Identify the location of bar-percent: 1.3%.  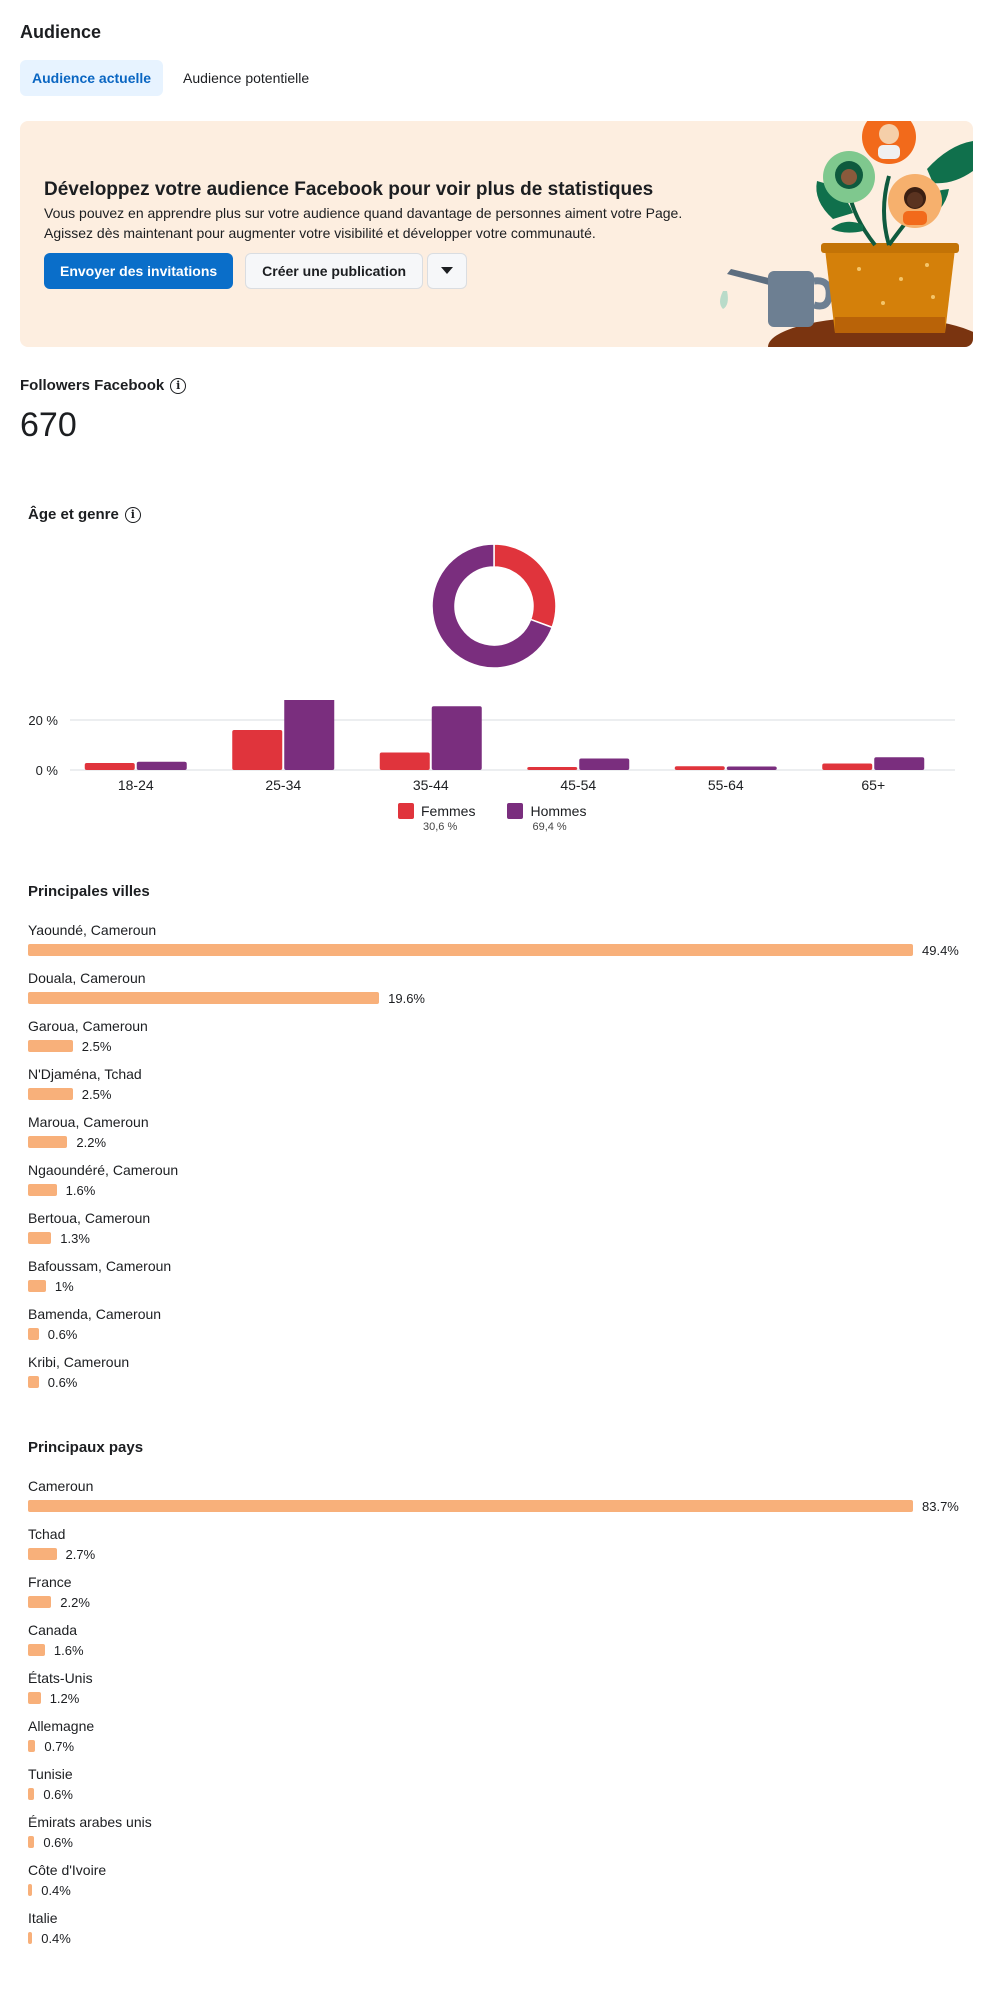
(75, 1238).